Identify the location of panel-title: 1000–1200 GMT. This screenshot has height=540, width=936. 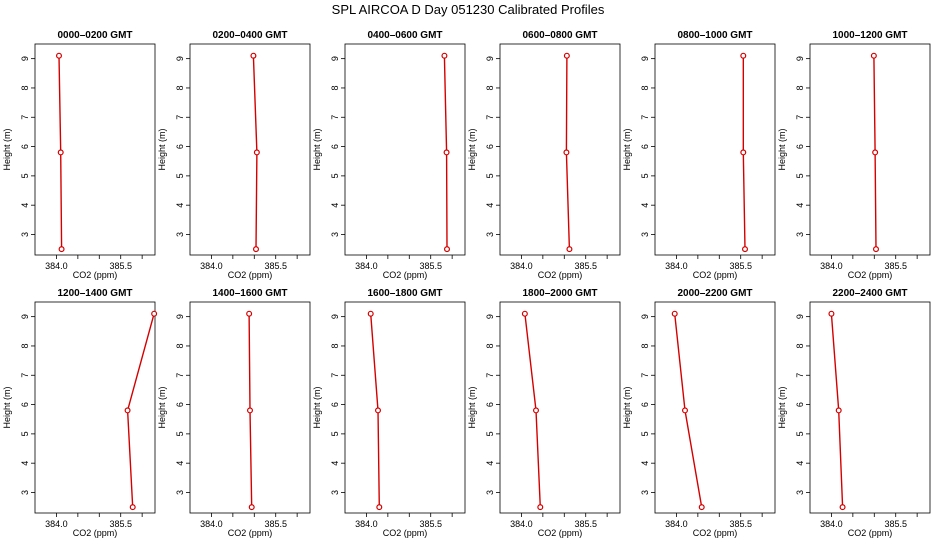
(869, 35).